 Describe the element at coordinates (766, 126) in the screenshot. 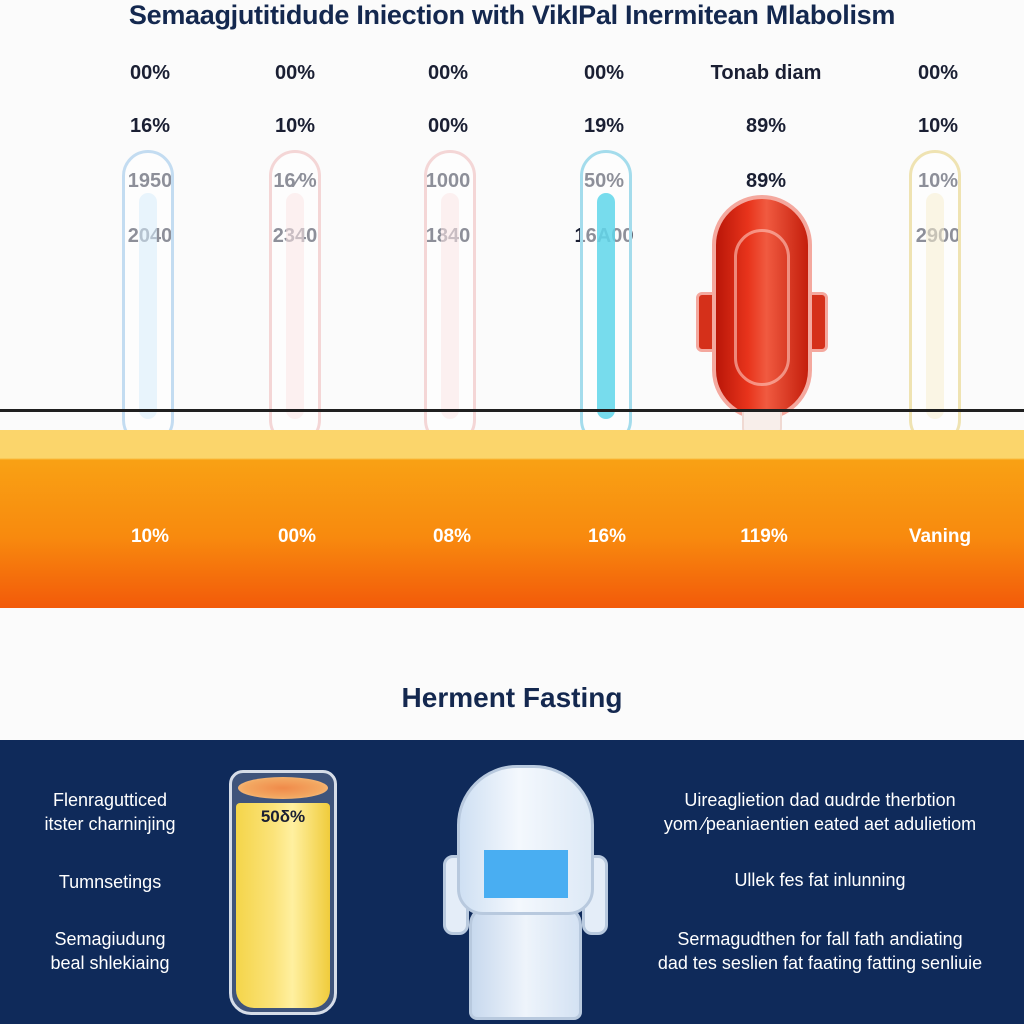

I see `col-value-2: 89%` at that location.